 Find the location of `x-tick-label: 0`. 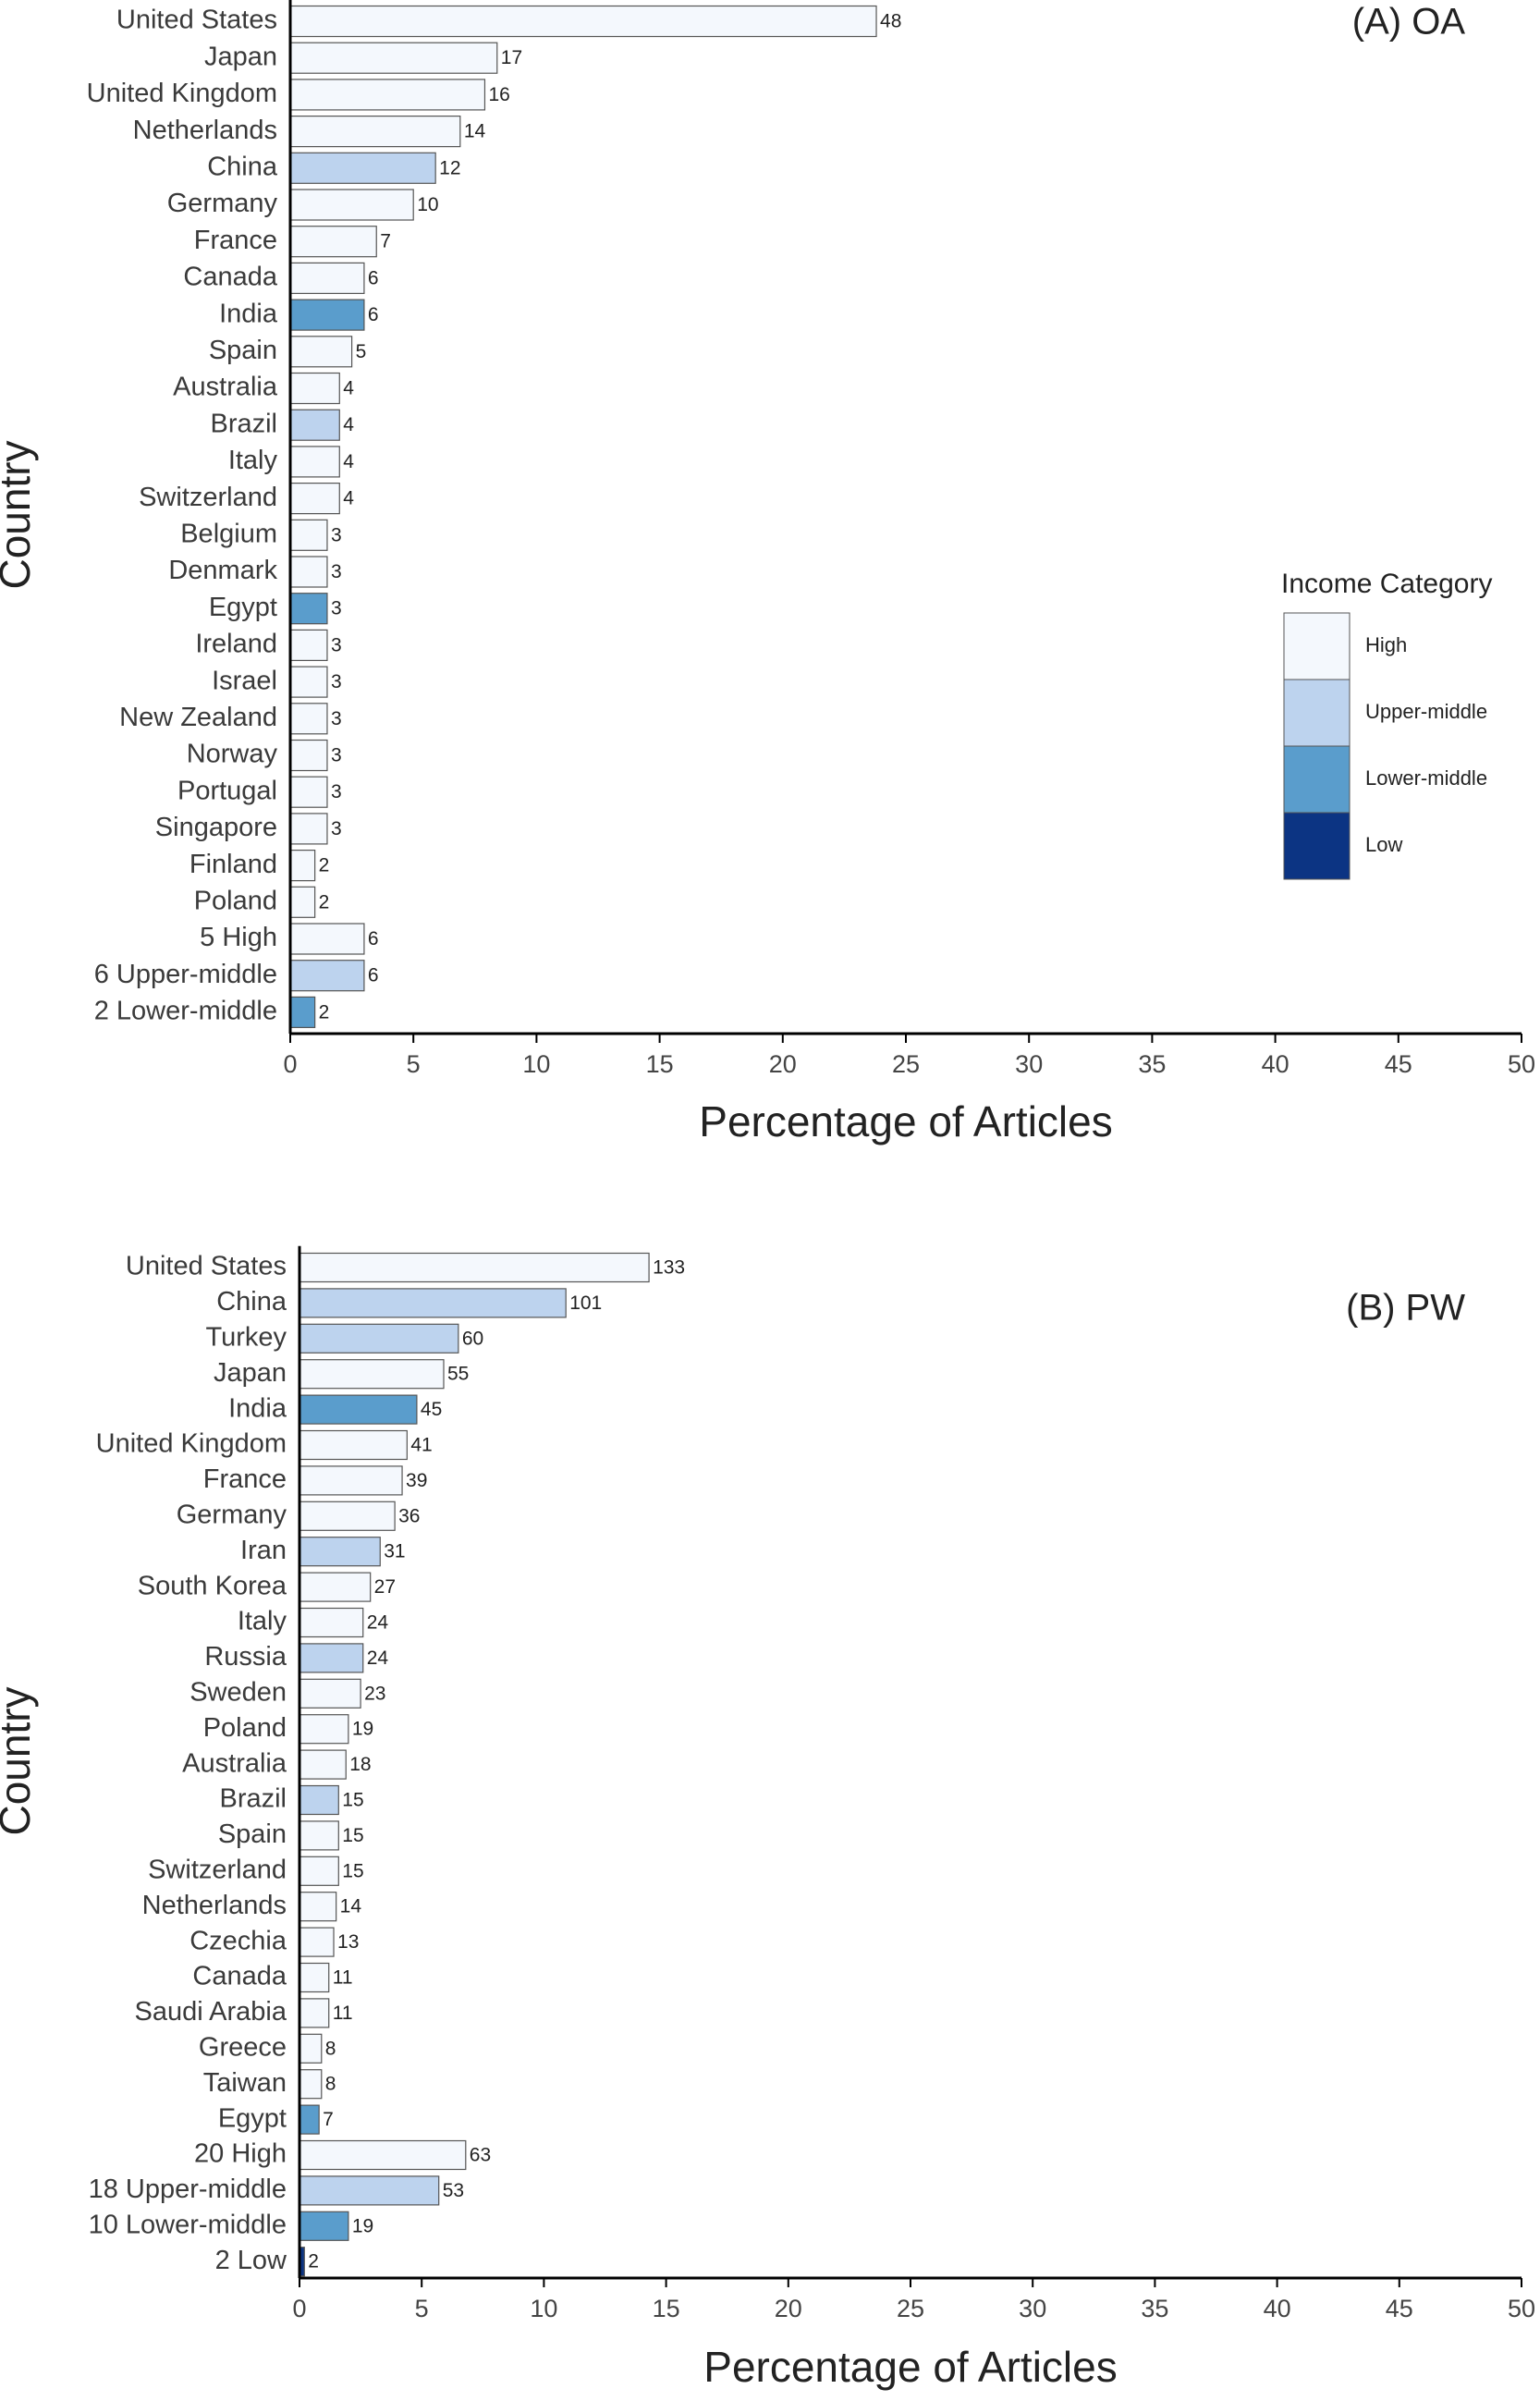

x-tick-label: 0 is located at coordinates (290, 1064).